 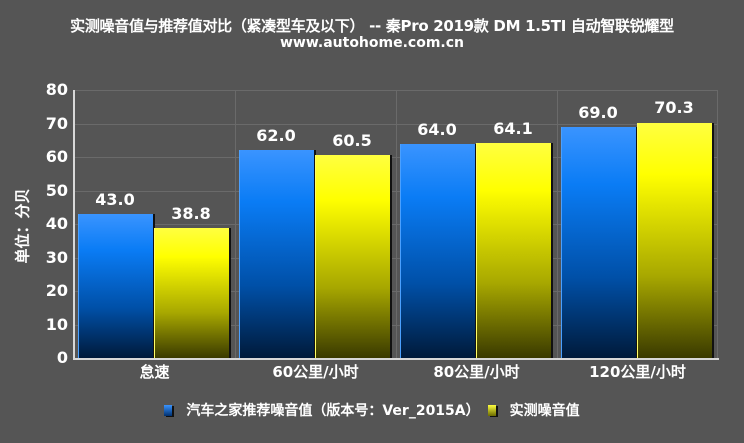 What do you see at coordinates (168, 410) in the screenshot?
I see `legend-swatch-blue-icon` at bounding box center [168, 410].